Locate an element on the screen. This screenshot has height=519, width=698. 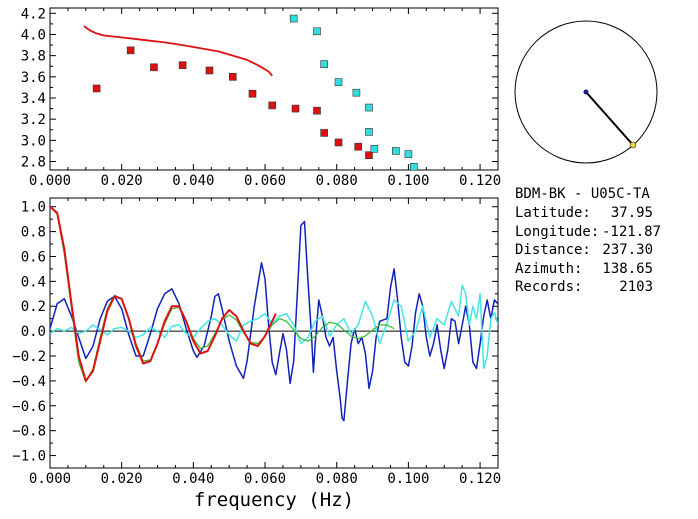
azimuth-diagram is located at coordinates (586, 92).